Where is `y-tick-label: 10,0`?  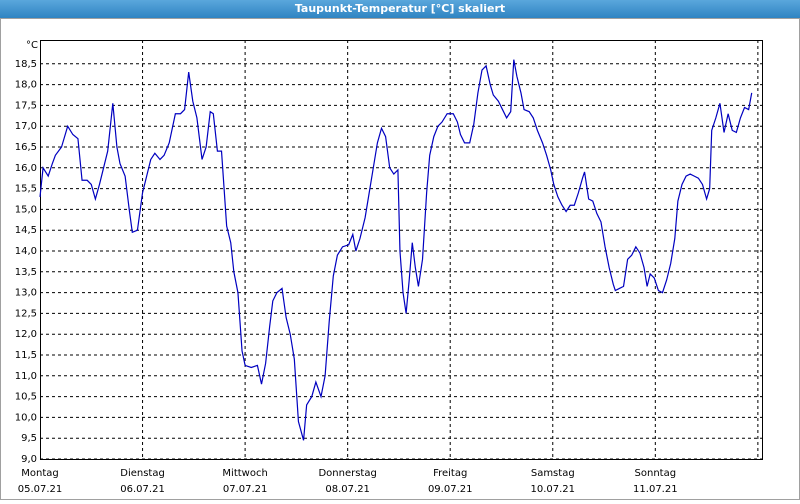 y-tick-label: 10,0 is located at coordinates (26, 417).